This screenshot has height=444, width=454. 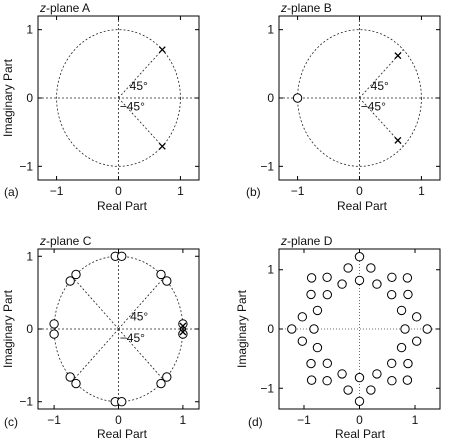 I want to click on panel-b-angle-label-pos: 45°, so click(x=380, y=86).